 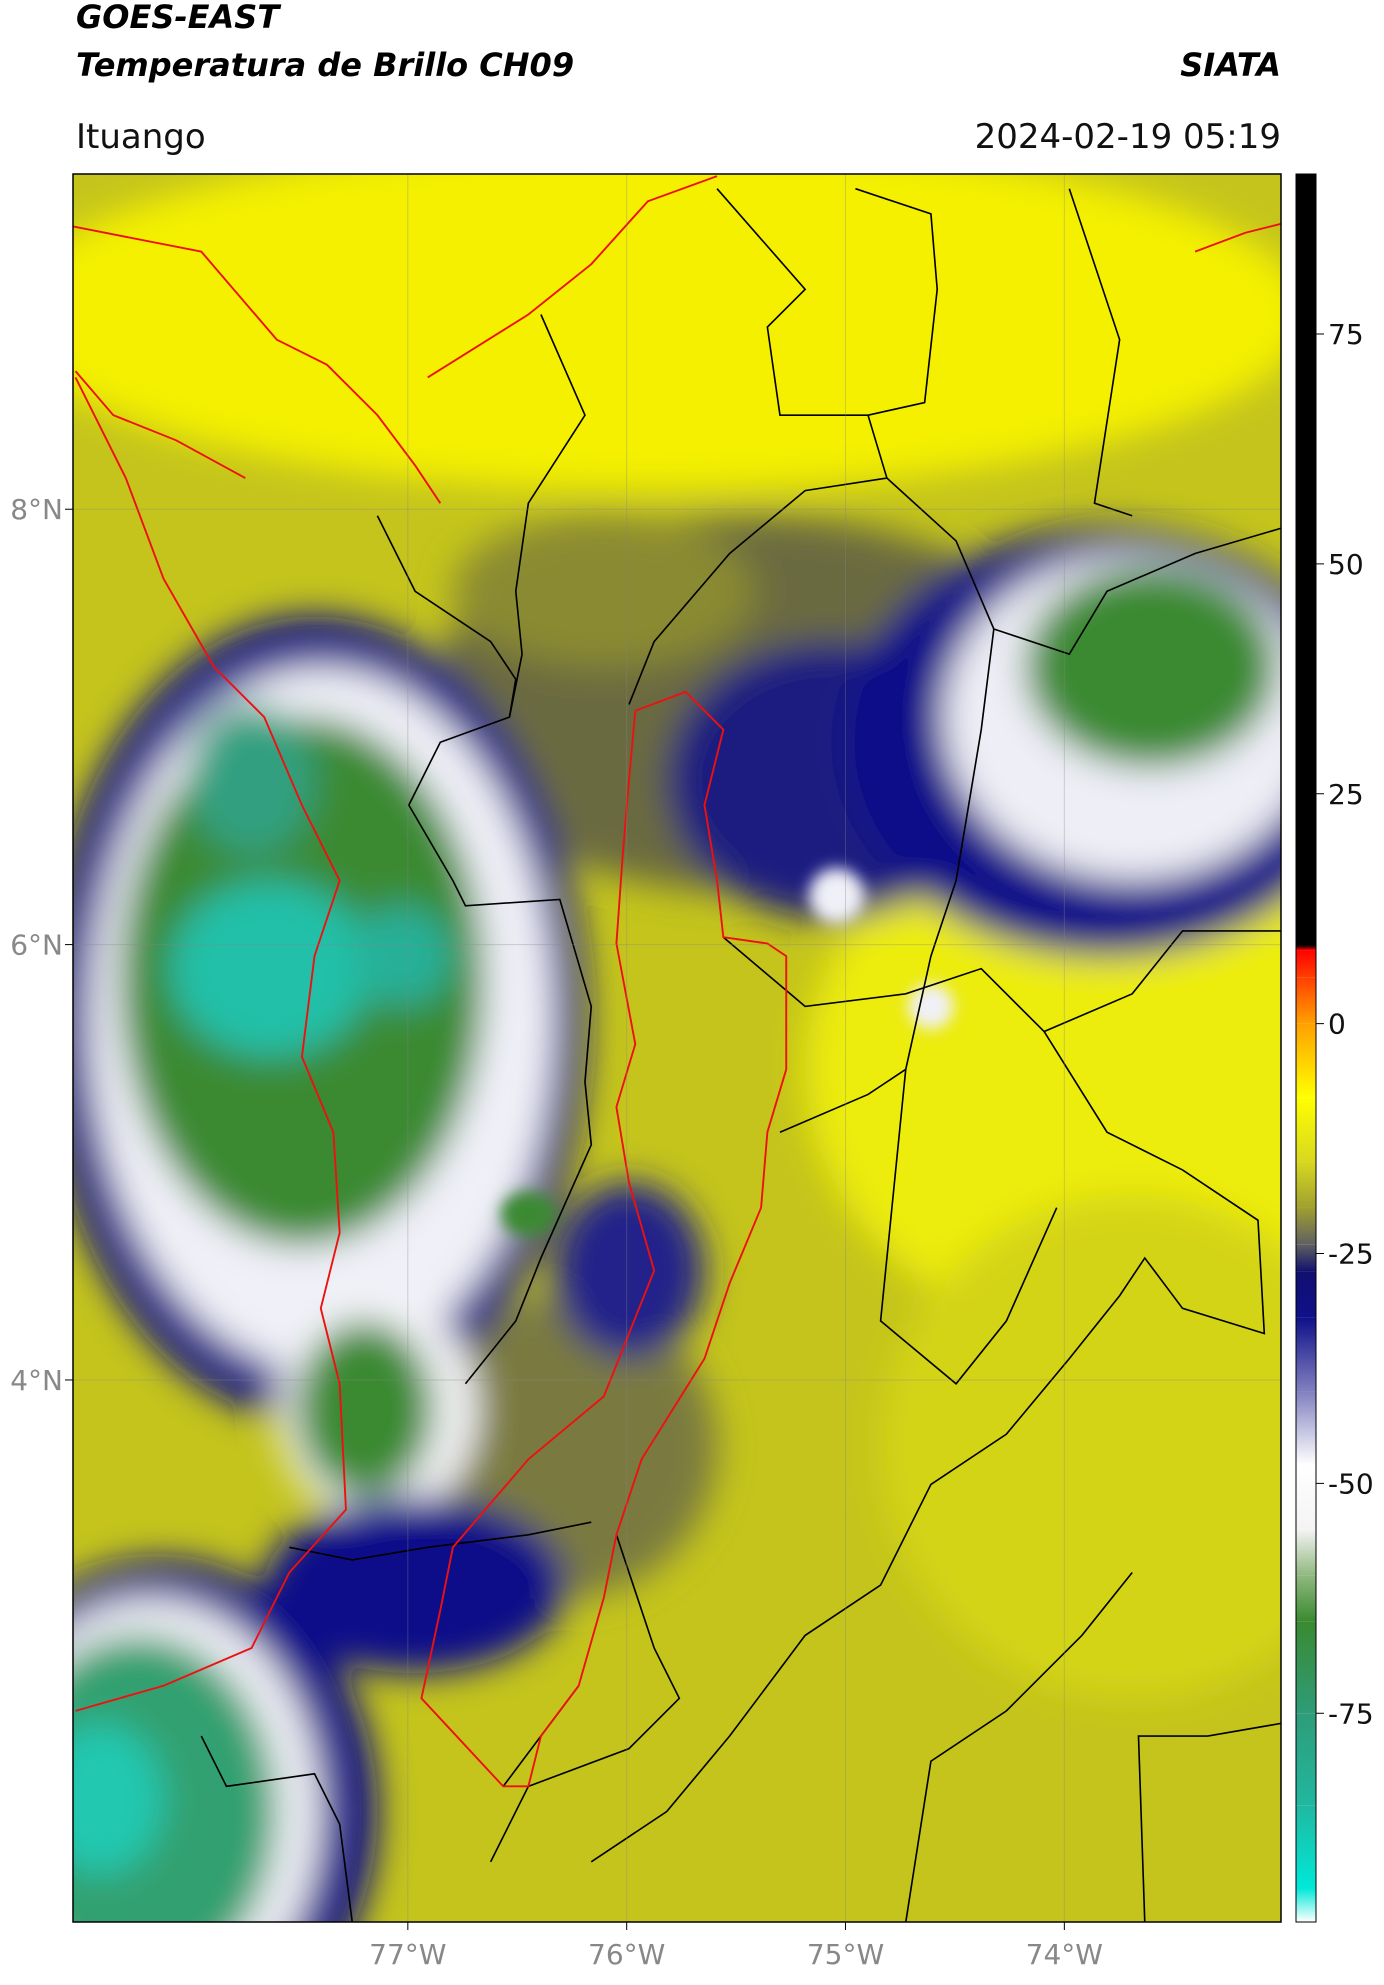 What do you see at coordinates (407, 1954) in the screenshot?
I see `x-tick-label: 77°W` at bounding box center [407, 1954].